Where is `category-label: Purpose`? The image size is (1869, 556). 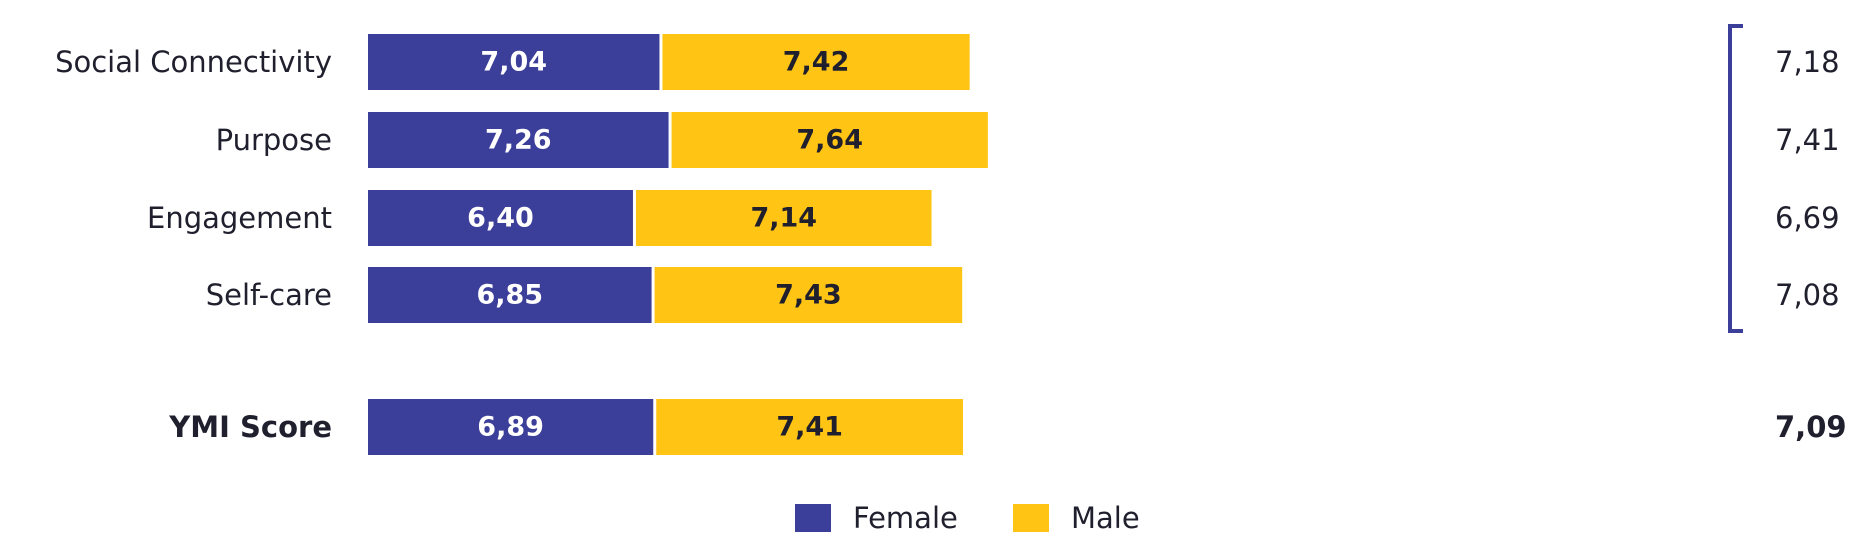
category-label: Purpose is located at coordinates (274, 140).